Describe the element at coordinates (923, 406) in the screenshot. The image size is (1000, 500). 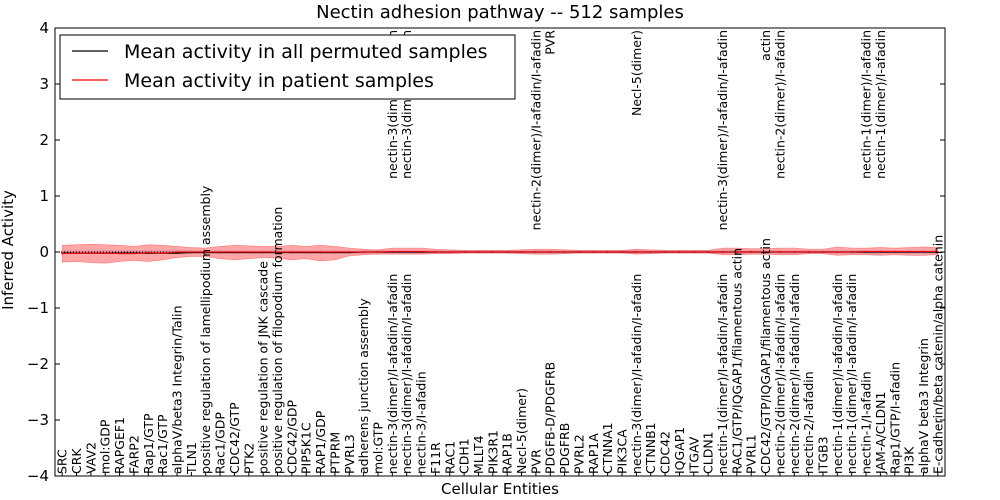
I see `x-tick-label: alphaV beta3 Integrin` at that location.